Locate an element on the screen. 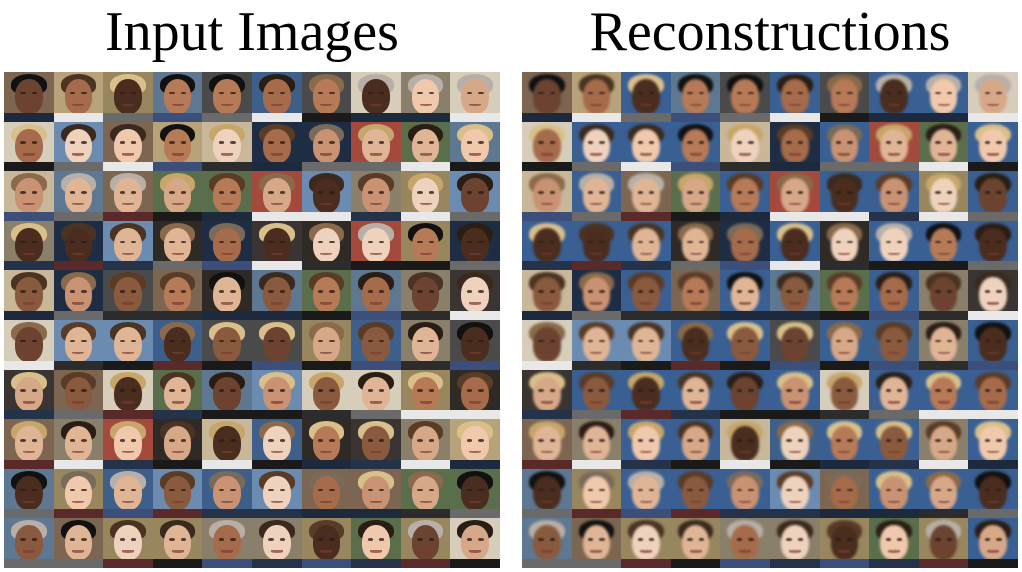 The width and height of the screenshot is (1022, 572). input-images-title: Input Images is located at coordinates (252, 32).